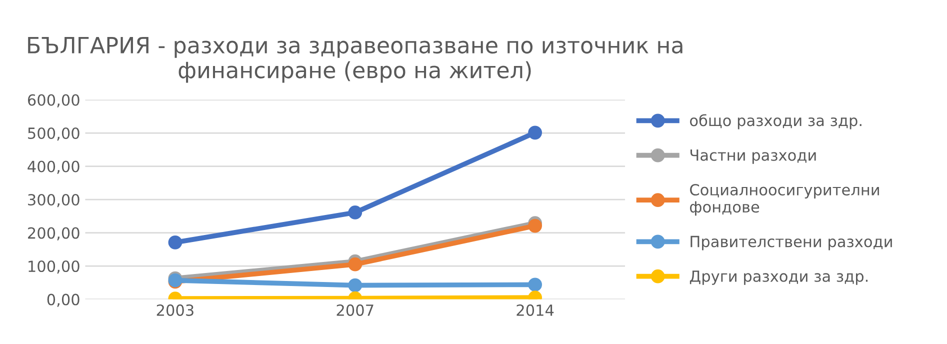  Describe the element at coordinates (535, 310) in the screenshot. I see `x-tick-label: 2014` at that location.